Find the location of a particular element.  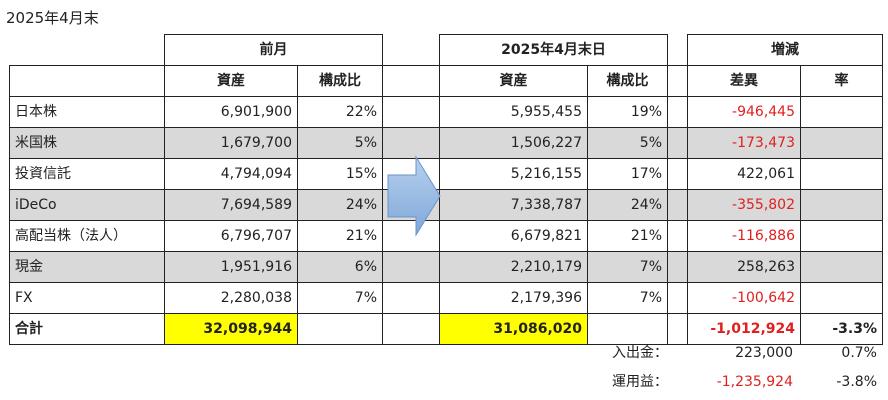

row-name: 日本株 is located at coordinates (87, 112).